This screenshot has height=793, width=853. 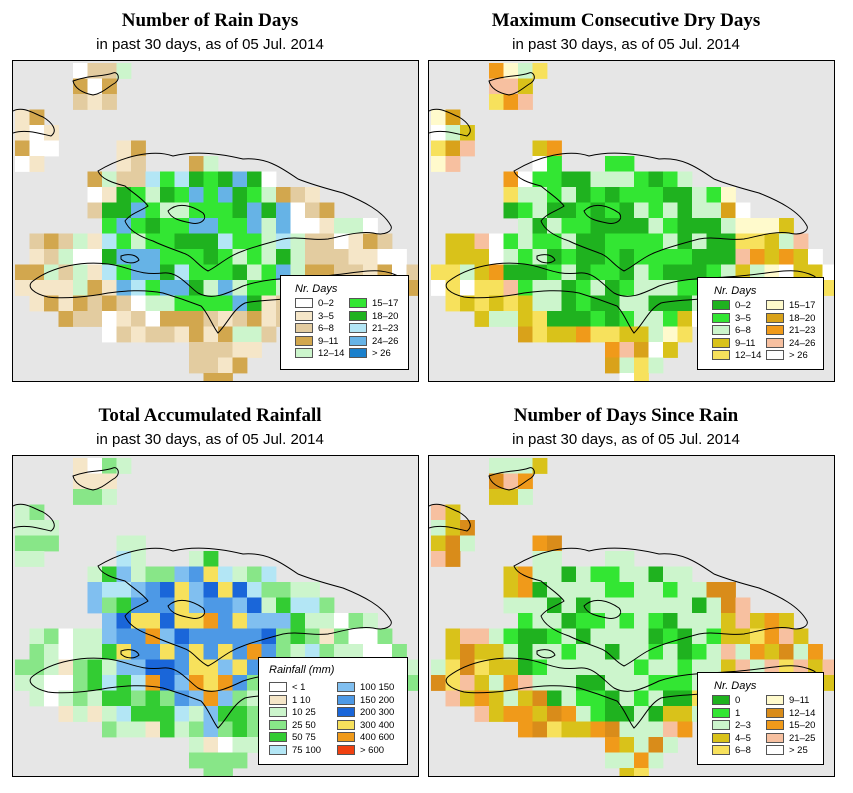 What do you see at coordinates (790, 305) in the screenshot?
I see `legend-item: 15–17` at bounding box center [790, 305].